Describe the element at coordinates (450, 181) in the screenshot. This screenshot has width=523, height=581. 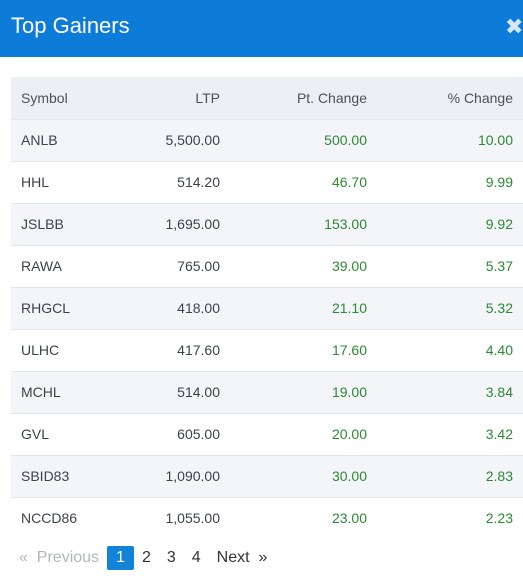
I see `cell-pct-change: 9.99` at that location.